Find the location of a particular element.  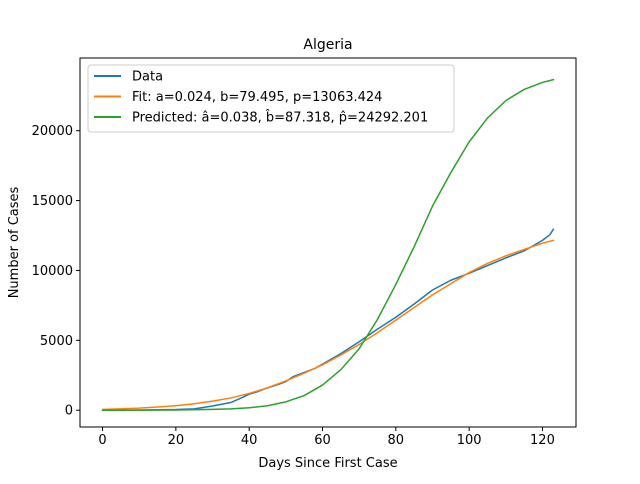

x-axis-ticks: 0 20 40 60 80 100 120 is located at coordinates (326, 437).